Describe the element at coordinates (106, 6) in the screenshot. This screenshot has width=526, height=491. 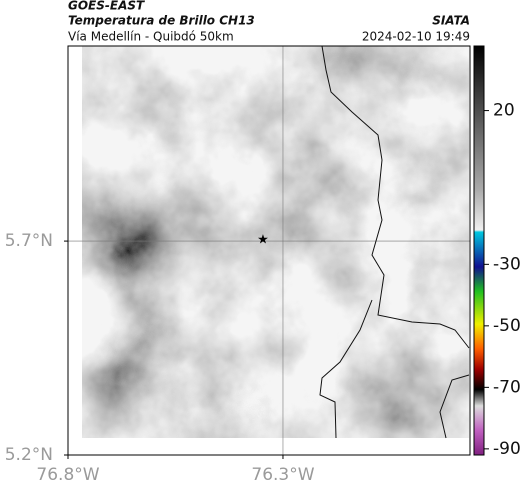
I see `title: GOES-EAST` at that location.